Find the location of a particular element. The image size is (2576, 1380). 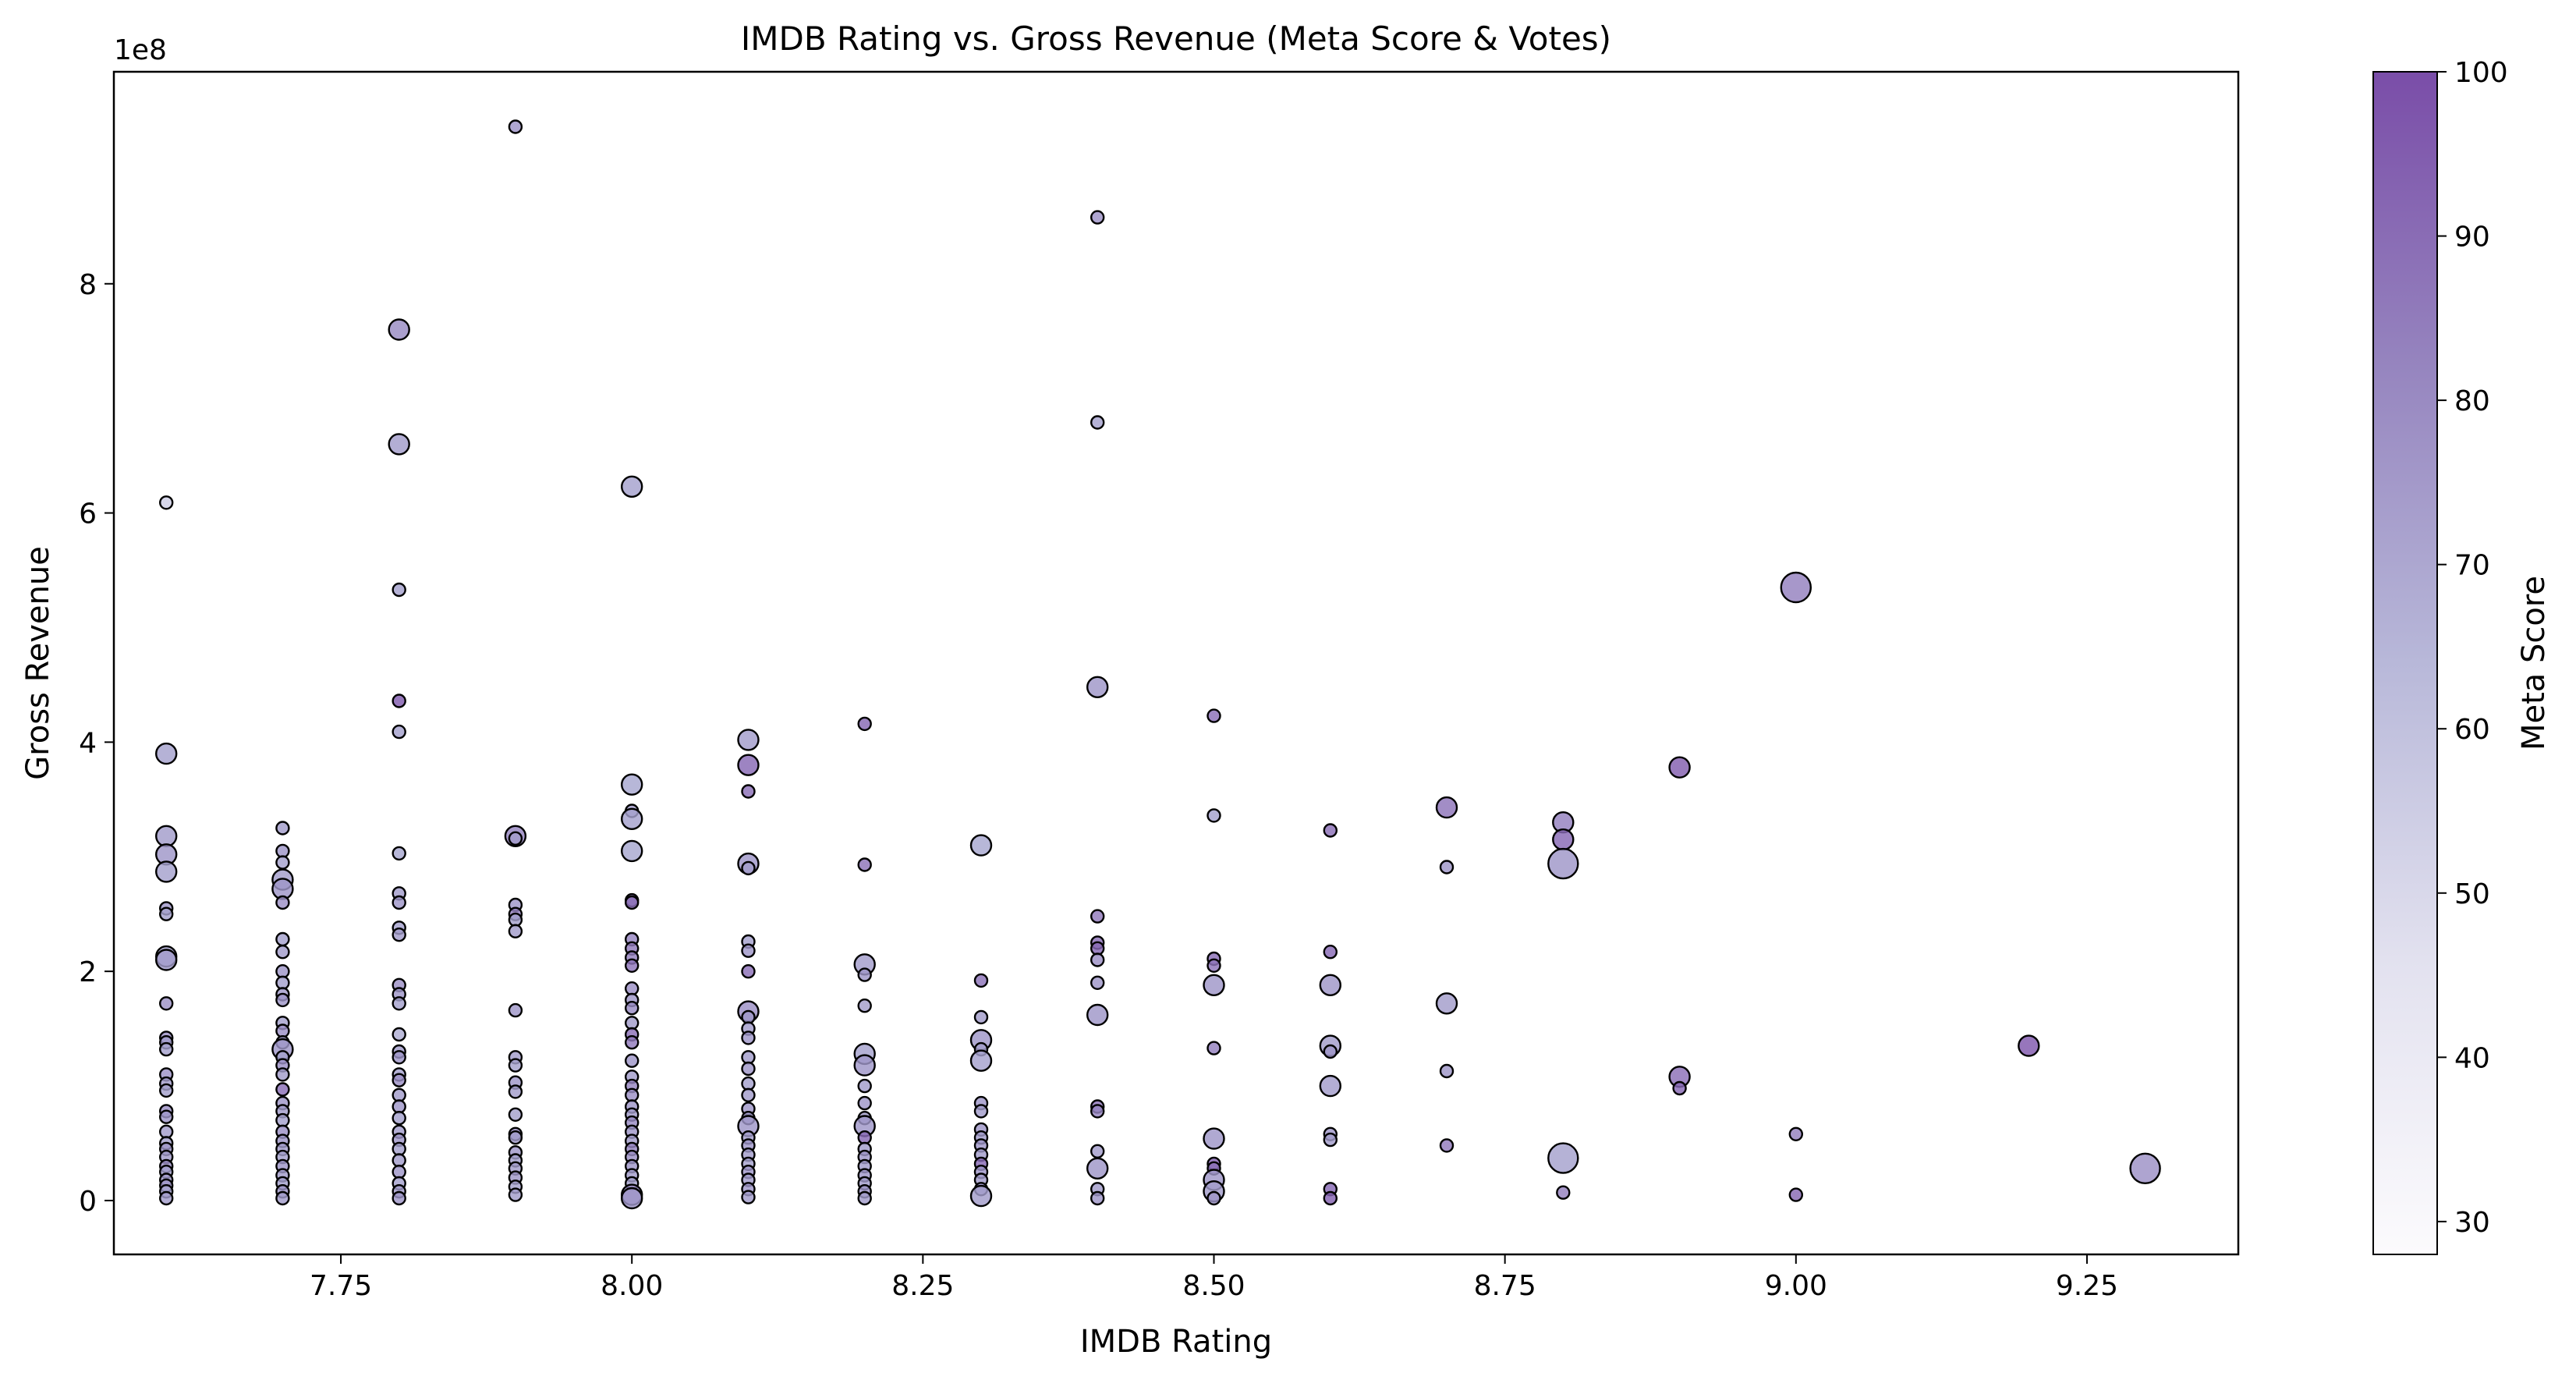

colorbar-tick-label: 60 is located at coordinates (2472, 730).